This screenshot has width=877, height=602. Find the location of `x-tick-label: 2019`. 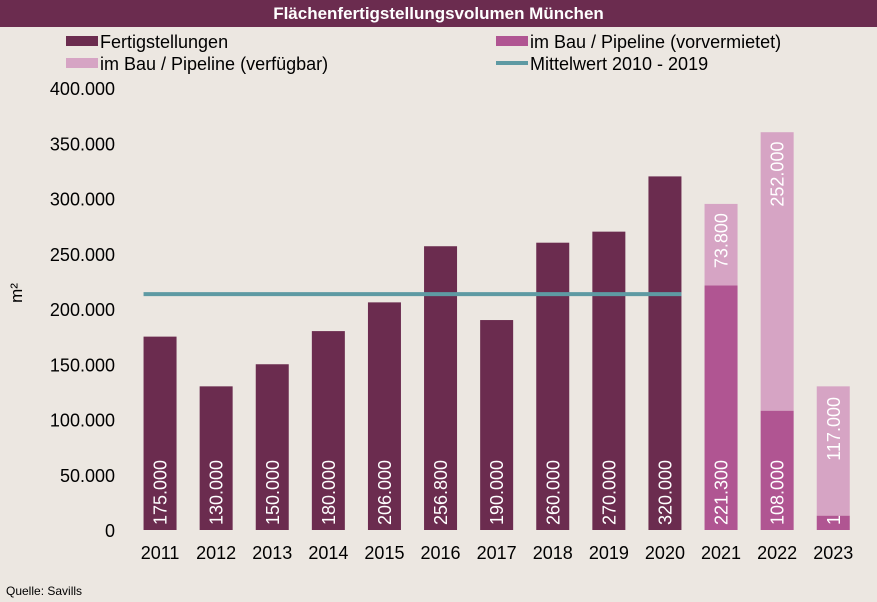

x-tick-label: 2019 is located at coordinates (609, 553).